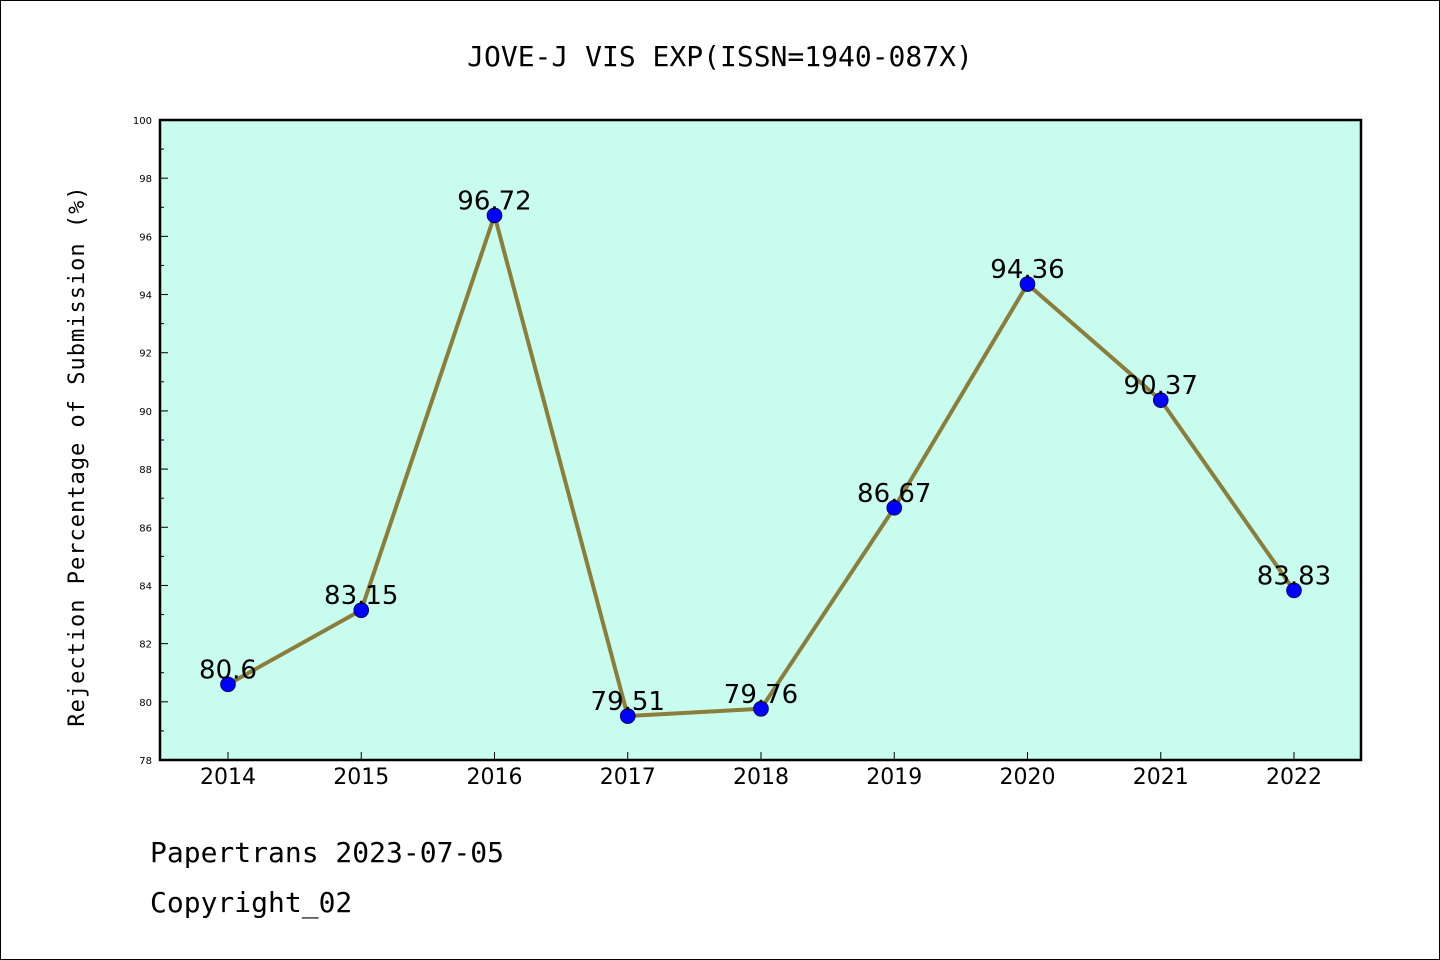  I want to click on y-tick-label: 94, so click(145, 296).